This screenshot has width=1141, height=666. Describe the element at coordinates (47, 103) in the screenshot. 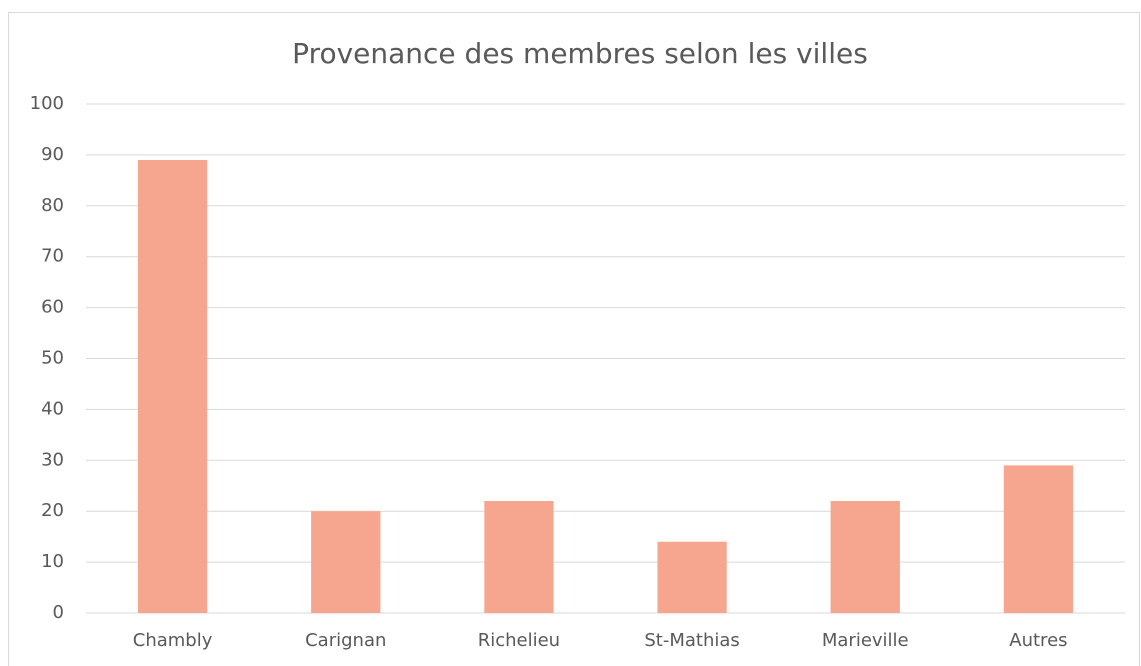

I see `y-tick-label: 100` at that location.